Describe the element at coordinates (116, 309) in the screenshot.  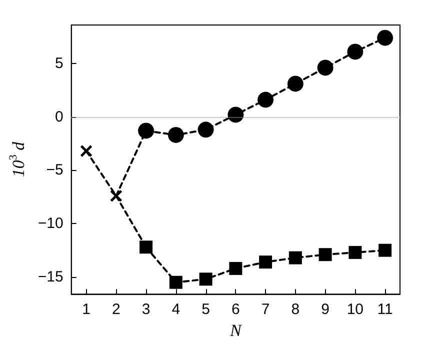
I see `x-tick-label: 2` at that location.